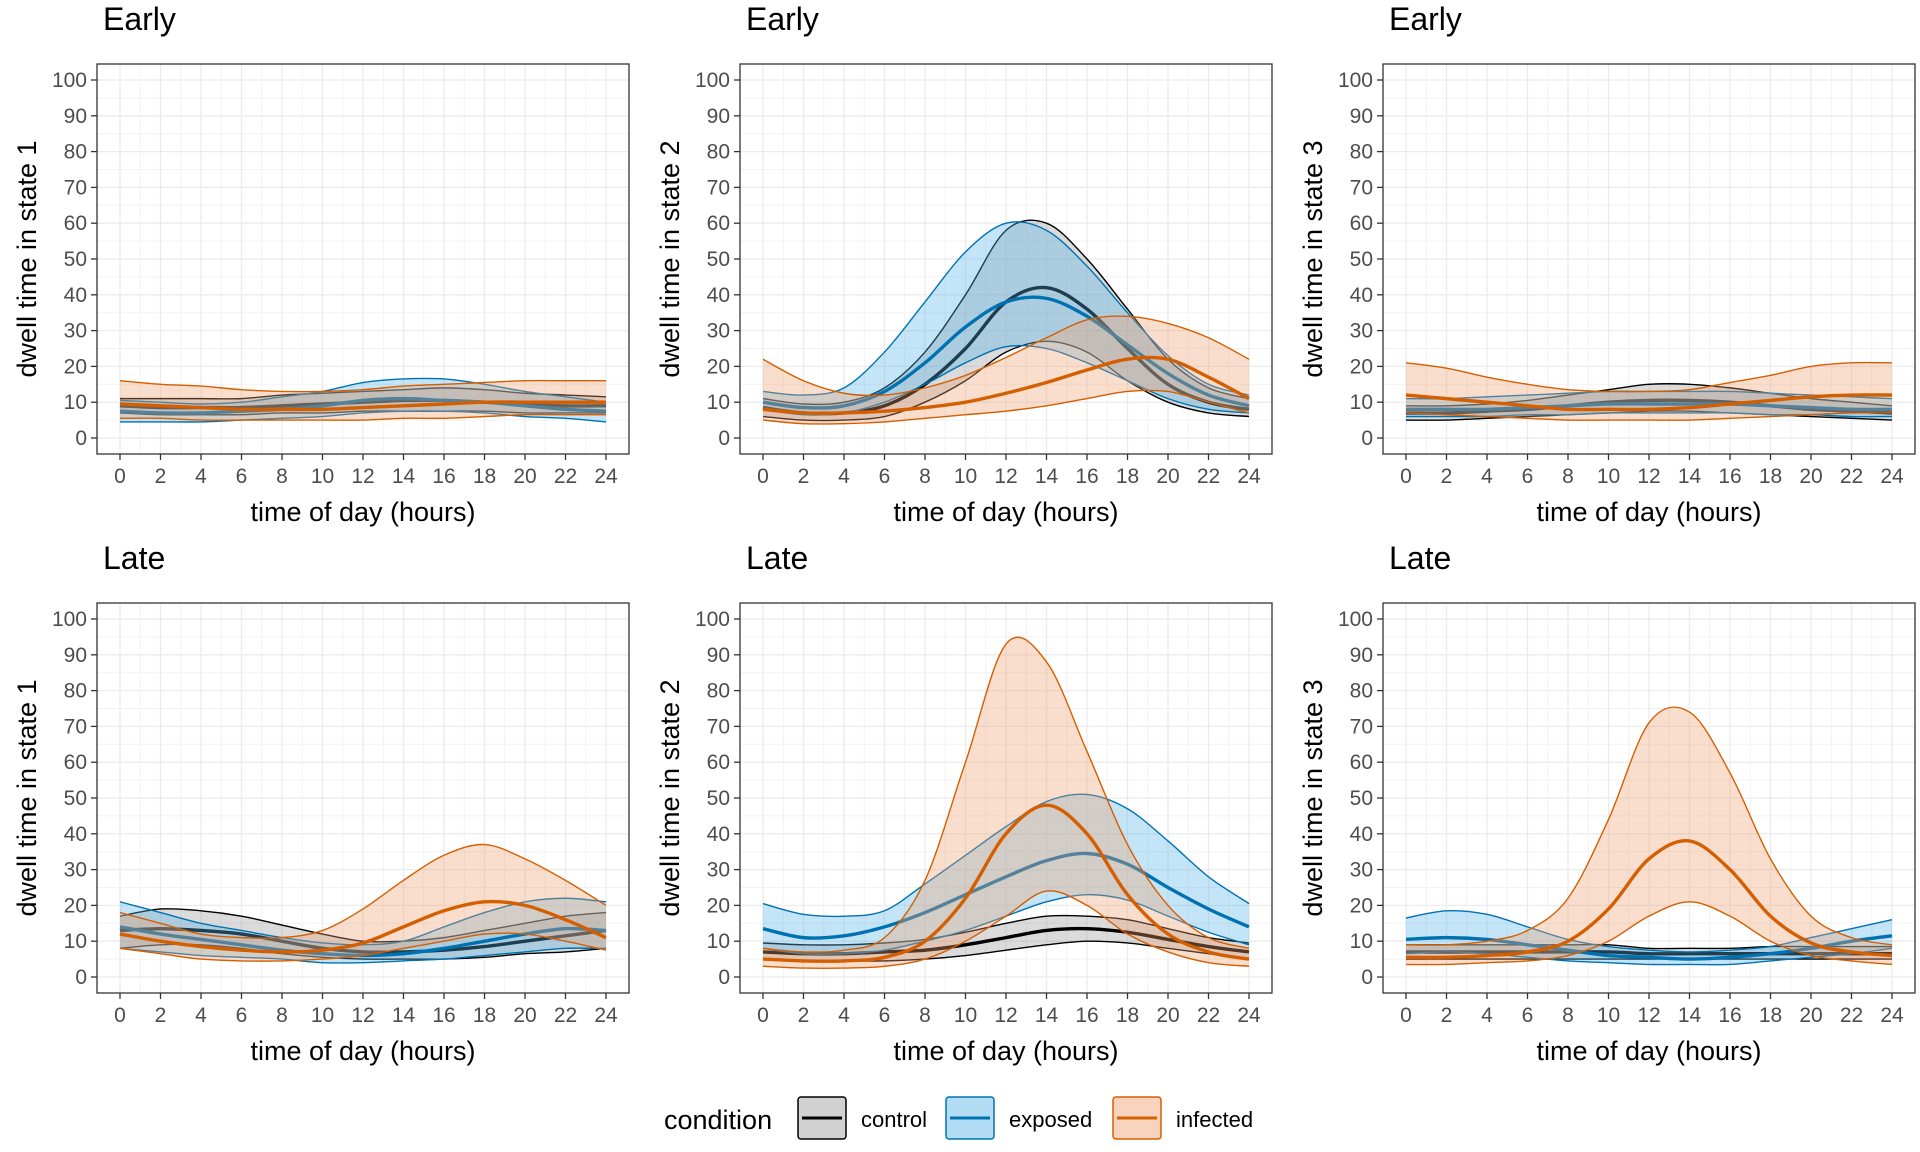 The height and width of the screenshot is (1152, 1920). Describe the element at coordinates (75, 259) in the screenshot. I see `y-tick-label: 50` at that location.